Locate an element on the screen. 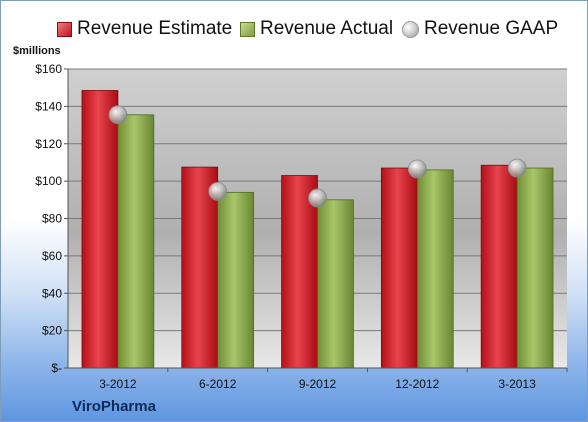 The height and width of the screenshot is (422, 588). y-tick-label: $20 is located at coordinates (52, 331).